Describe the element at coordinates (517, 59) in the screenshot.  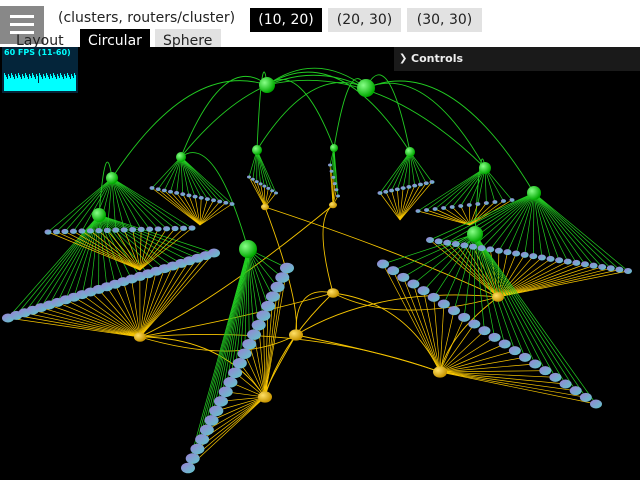
I see `controls-panel-toggle: ❯ Controls` at that location.